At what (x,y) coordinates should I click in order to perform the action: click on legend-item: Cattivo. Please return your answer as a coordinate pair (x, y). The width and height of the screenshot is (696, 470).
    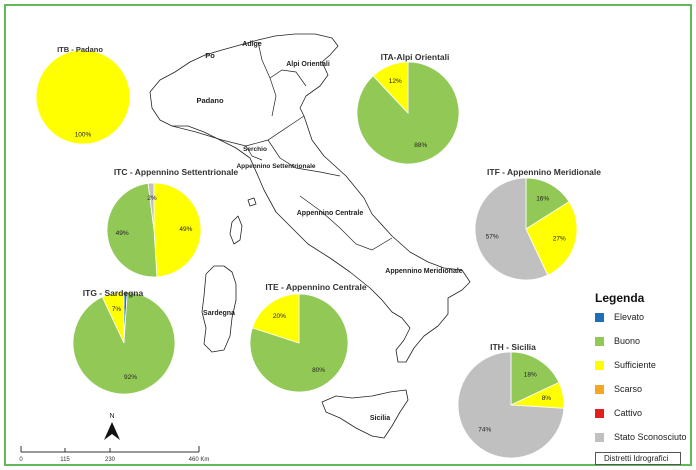
    Looking at the image, I should click on (618, 413).